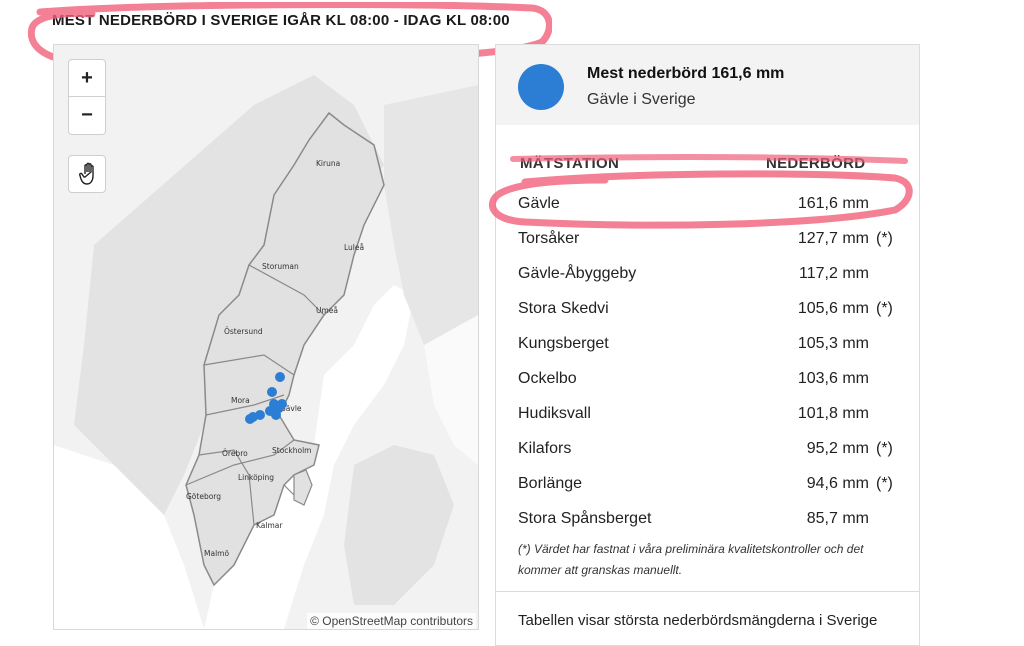 This screenshot has height=646, width=1024. What do you see at coordinates (686, 73) in the screenshot?
I see `max-precip-title: Mest nederbörd 161,6 mm` at bounding box center [686, 73].